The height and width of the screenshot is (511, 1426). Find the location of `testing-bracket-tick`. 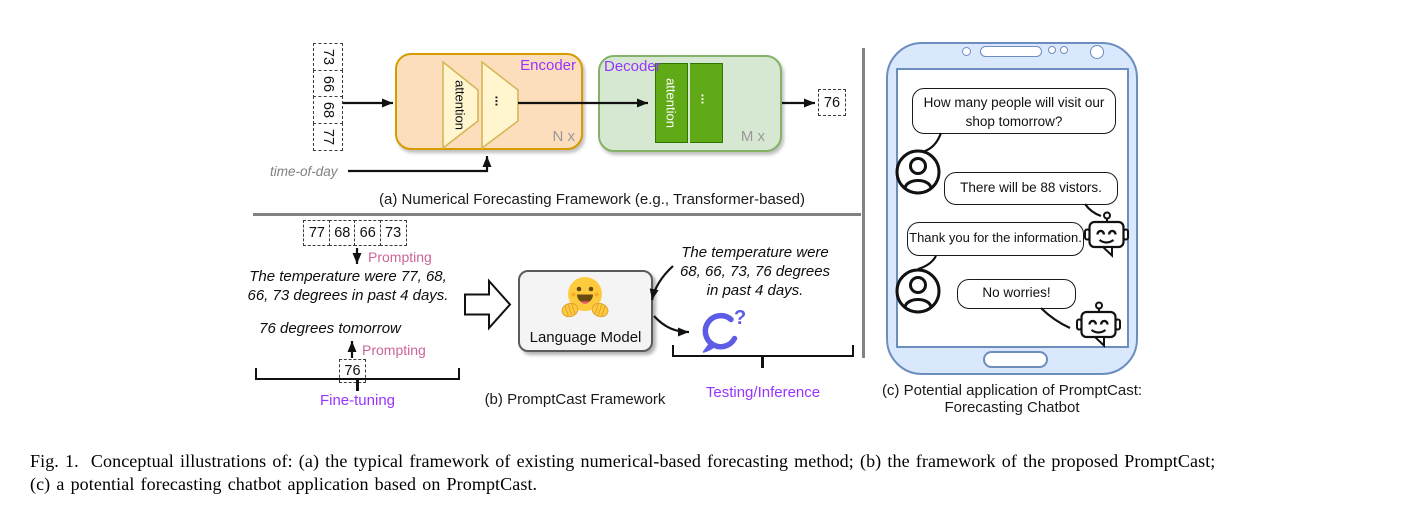

testing-bracket-tick is located at coordinates (762, 362).